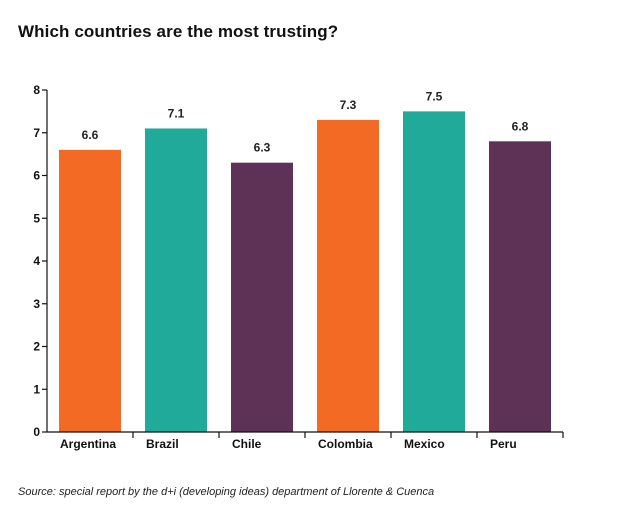 The width and height of the screenshot is (637, 516). What do you see at coordinates (178, 31) in the screenshot?
I see `chart-title: Which countries are the most trusting?` at bounding box center [178, 31].